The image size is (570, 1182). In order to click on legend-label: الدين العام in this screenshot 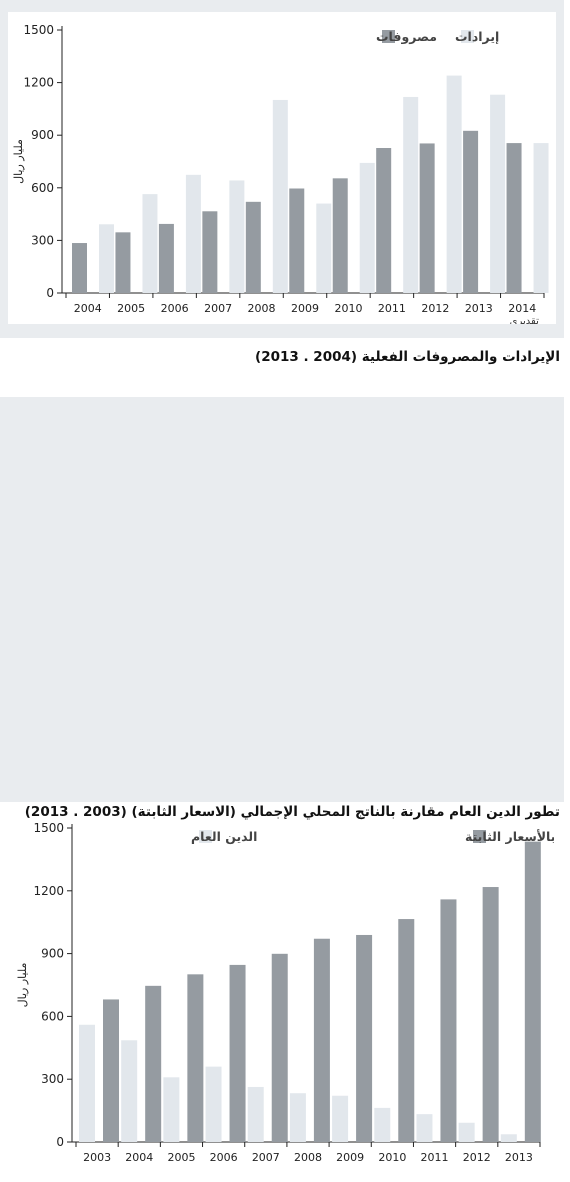, I will do `click(224, 837)`.